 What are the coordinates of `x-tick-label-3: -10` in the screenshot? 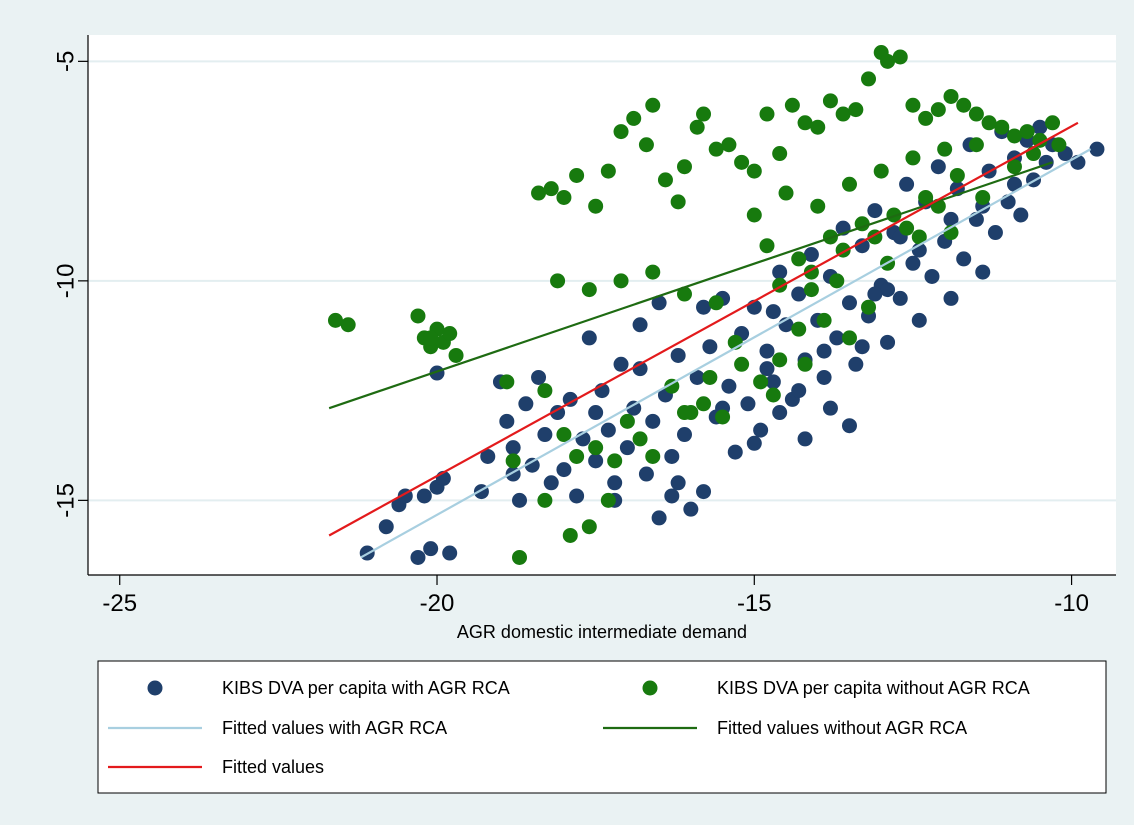 It's located at (1071, 603).